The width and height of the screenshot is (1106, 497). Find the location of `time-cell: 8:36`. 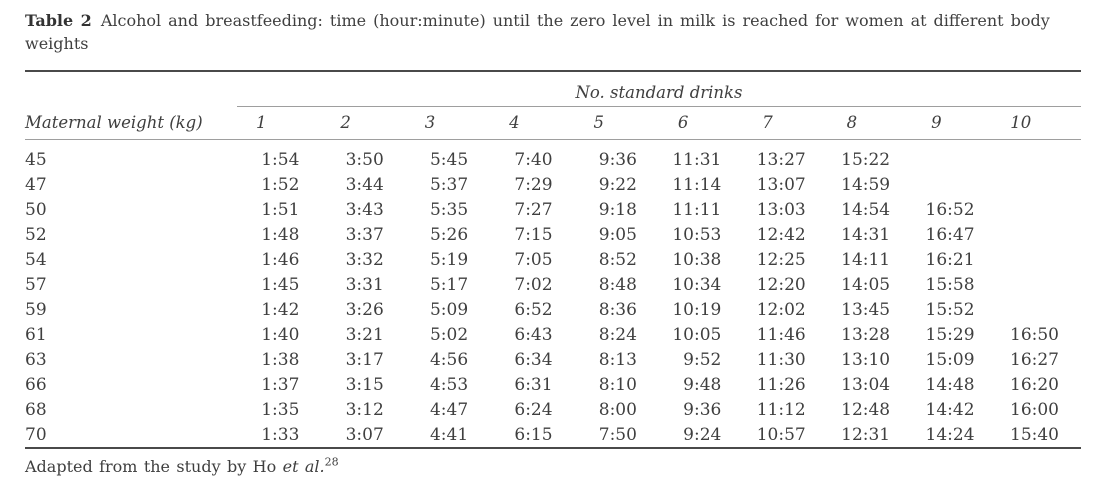

time-cell: 8:36 is located at coordinates (617, 309).